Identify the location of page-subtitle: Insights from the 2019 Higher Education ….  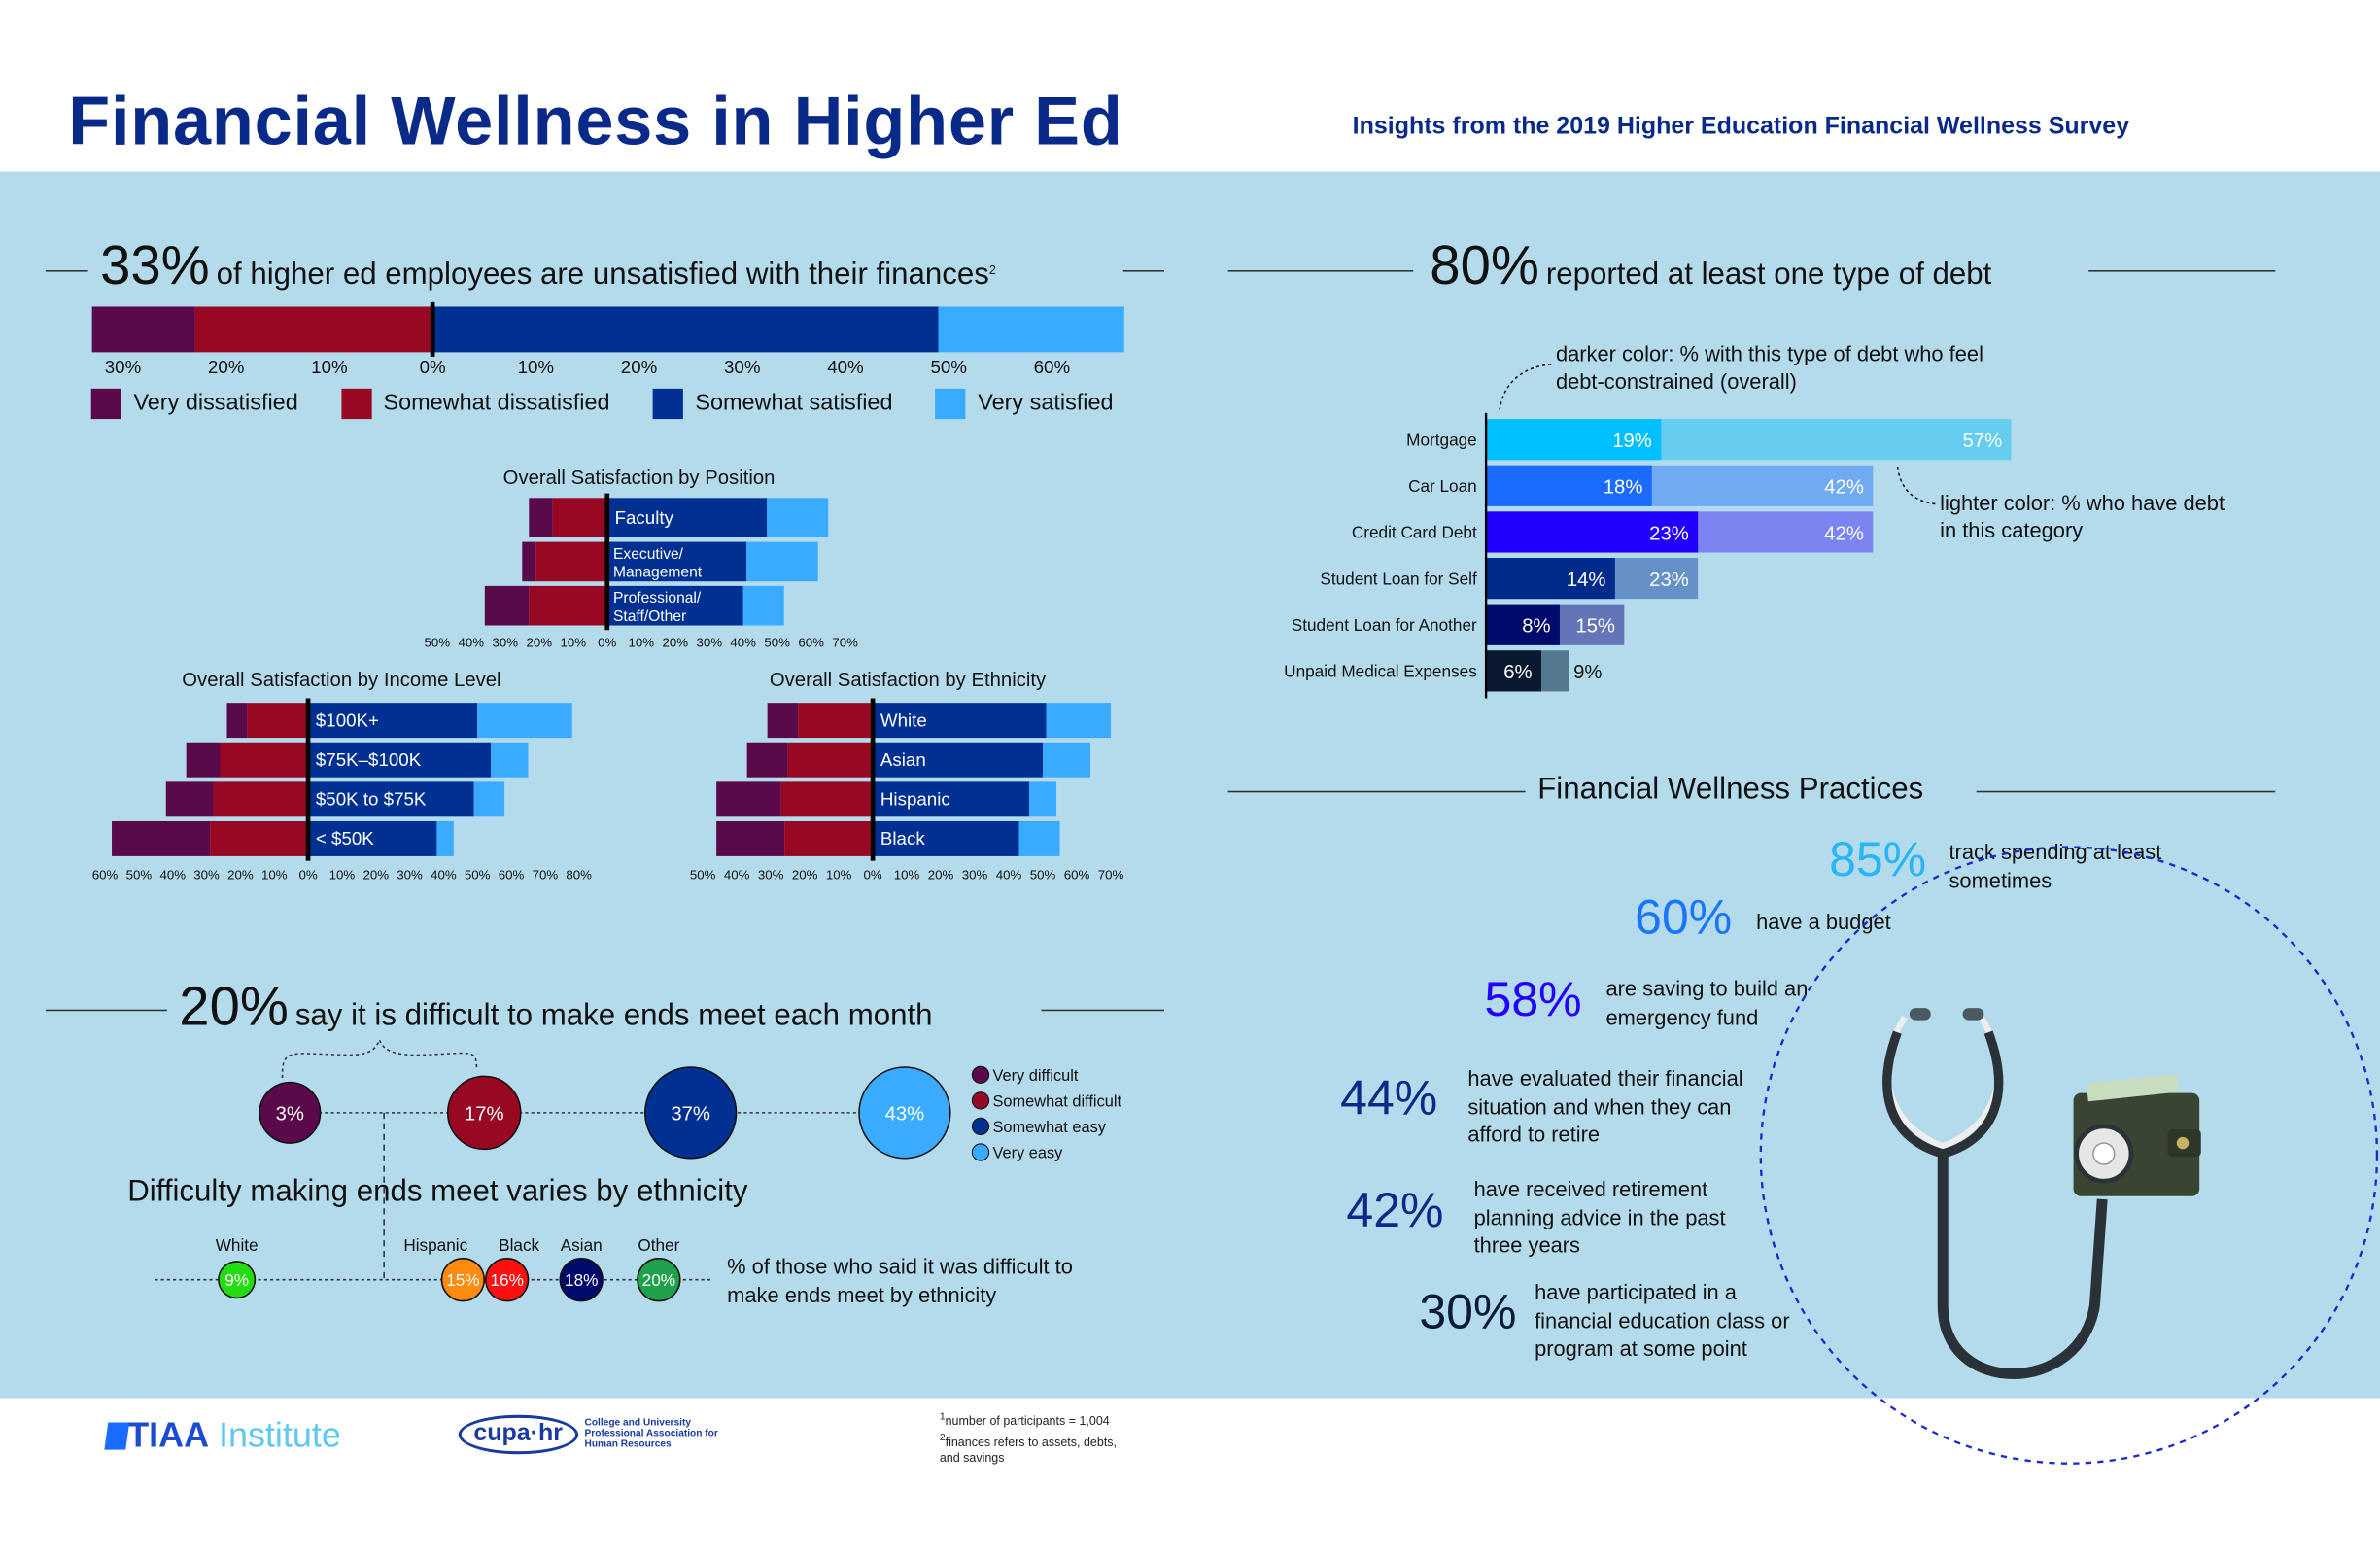
(1741, 127).